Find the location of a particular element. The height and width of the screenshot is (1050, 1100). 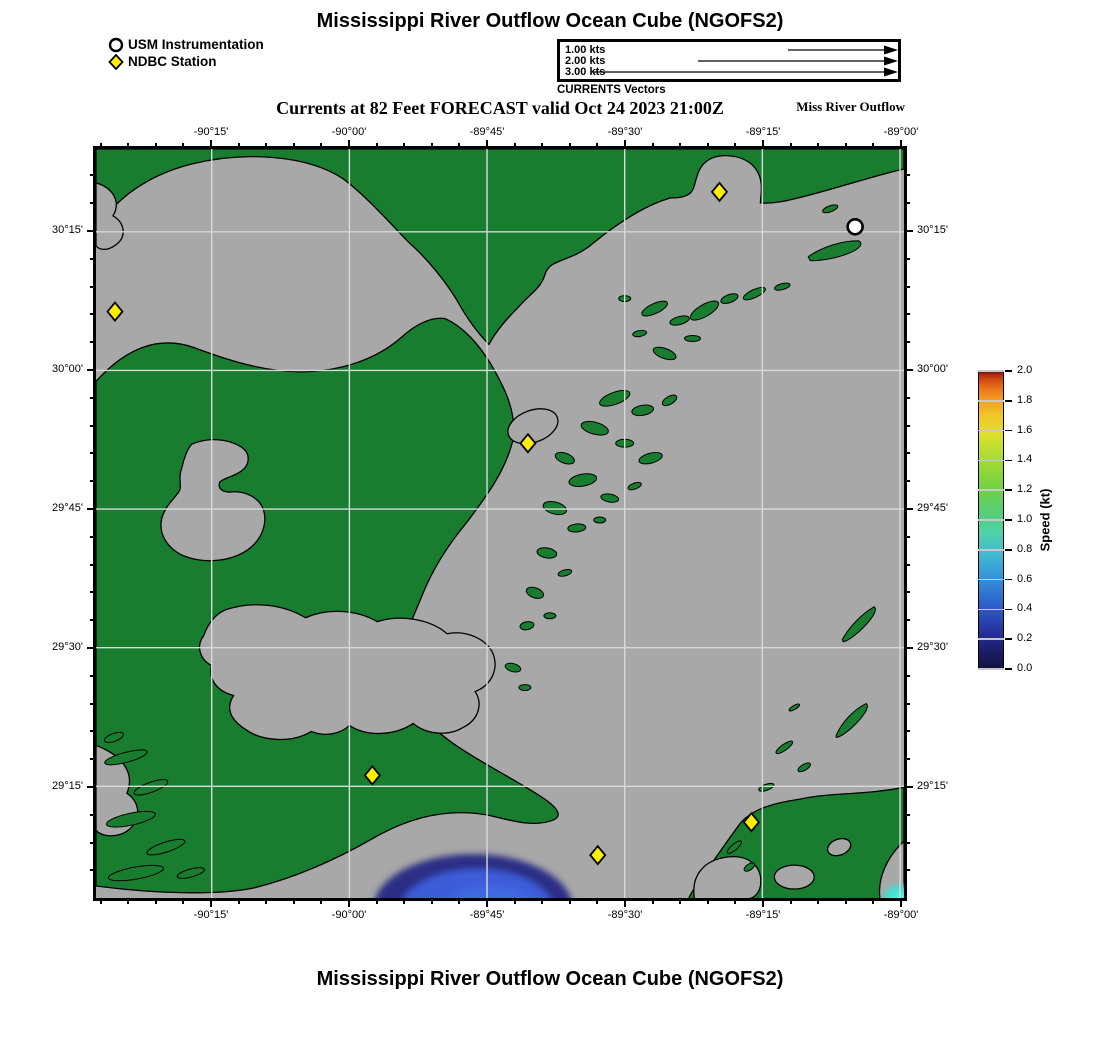

colorbar-axis-label: Speed (kt) is located at coordinates (1045, 520).